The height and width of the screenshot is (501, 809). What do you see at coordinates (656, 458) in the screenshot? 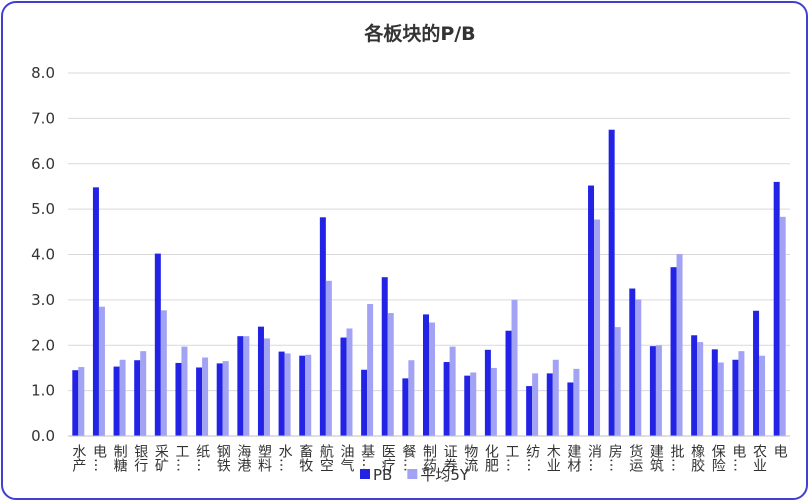
I see `x-tick-label: 建筑` at bounding box center [656, 458].